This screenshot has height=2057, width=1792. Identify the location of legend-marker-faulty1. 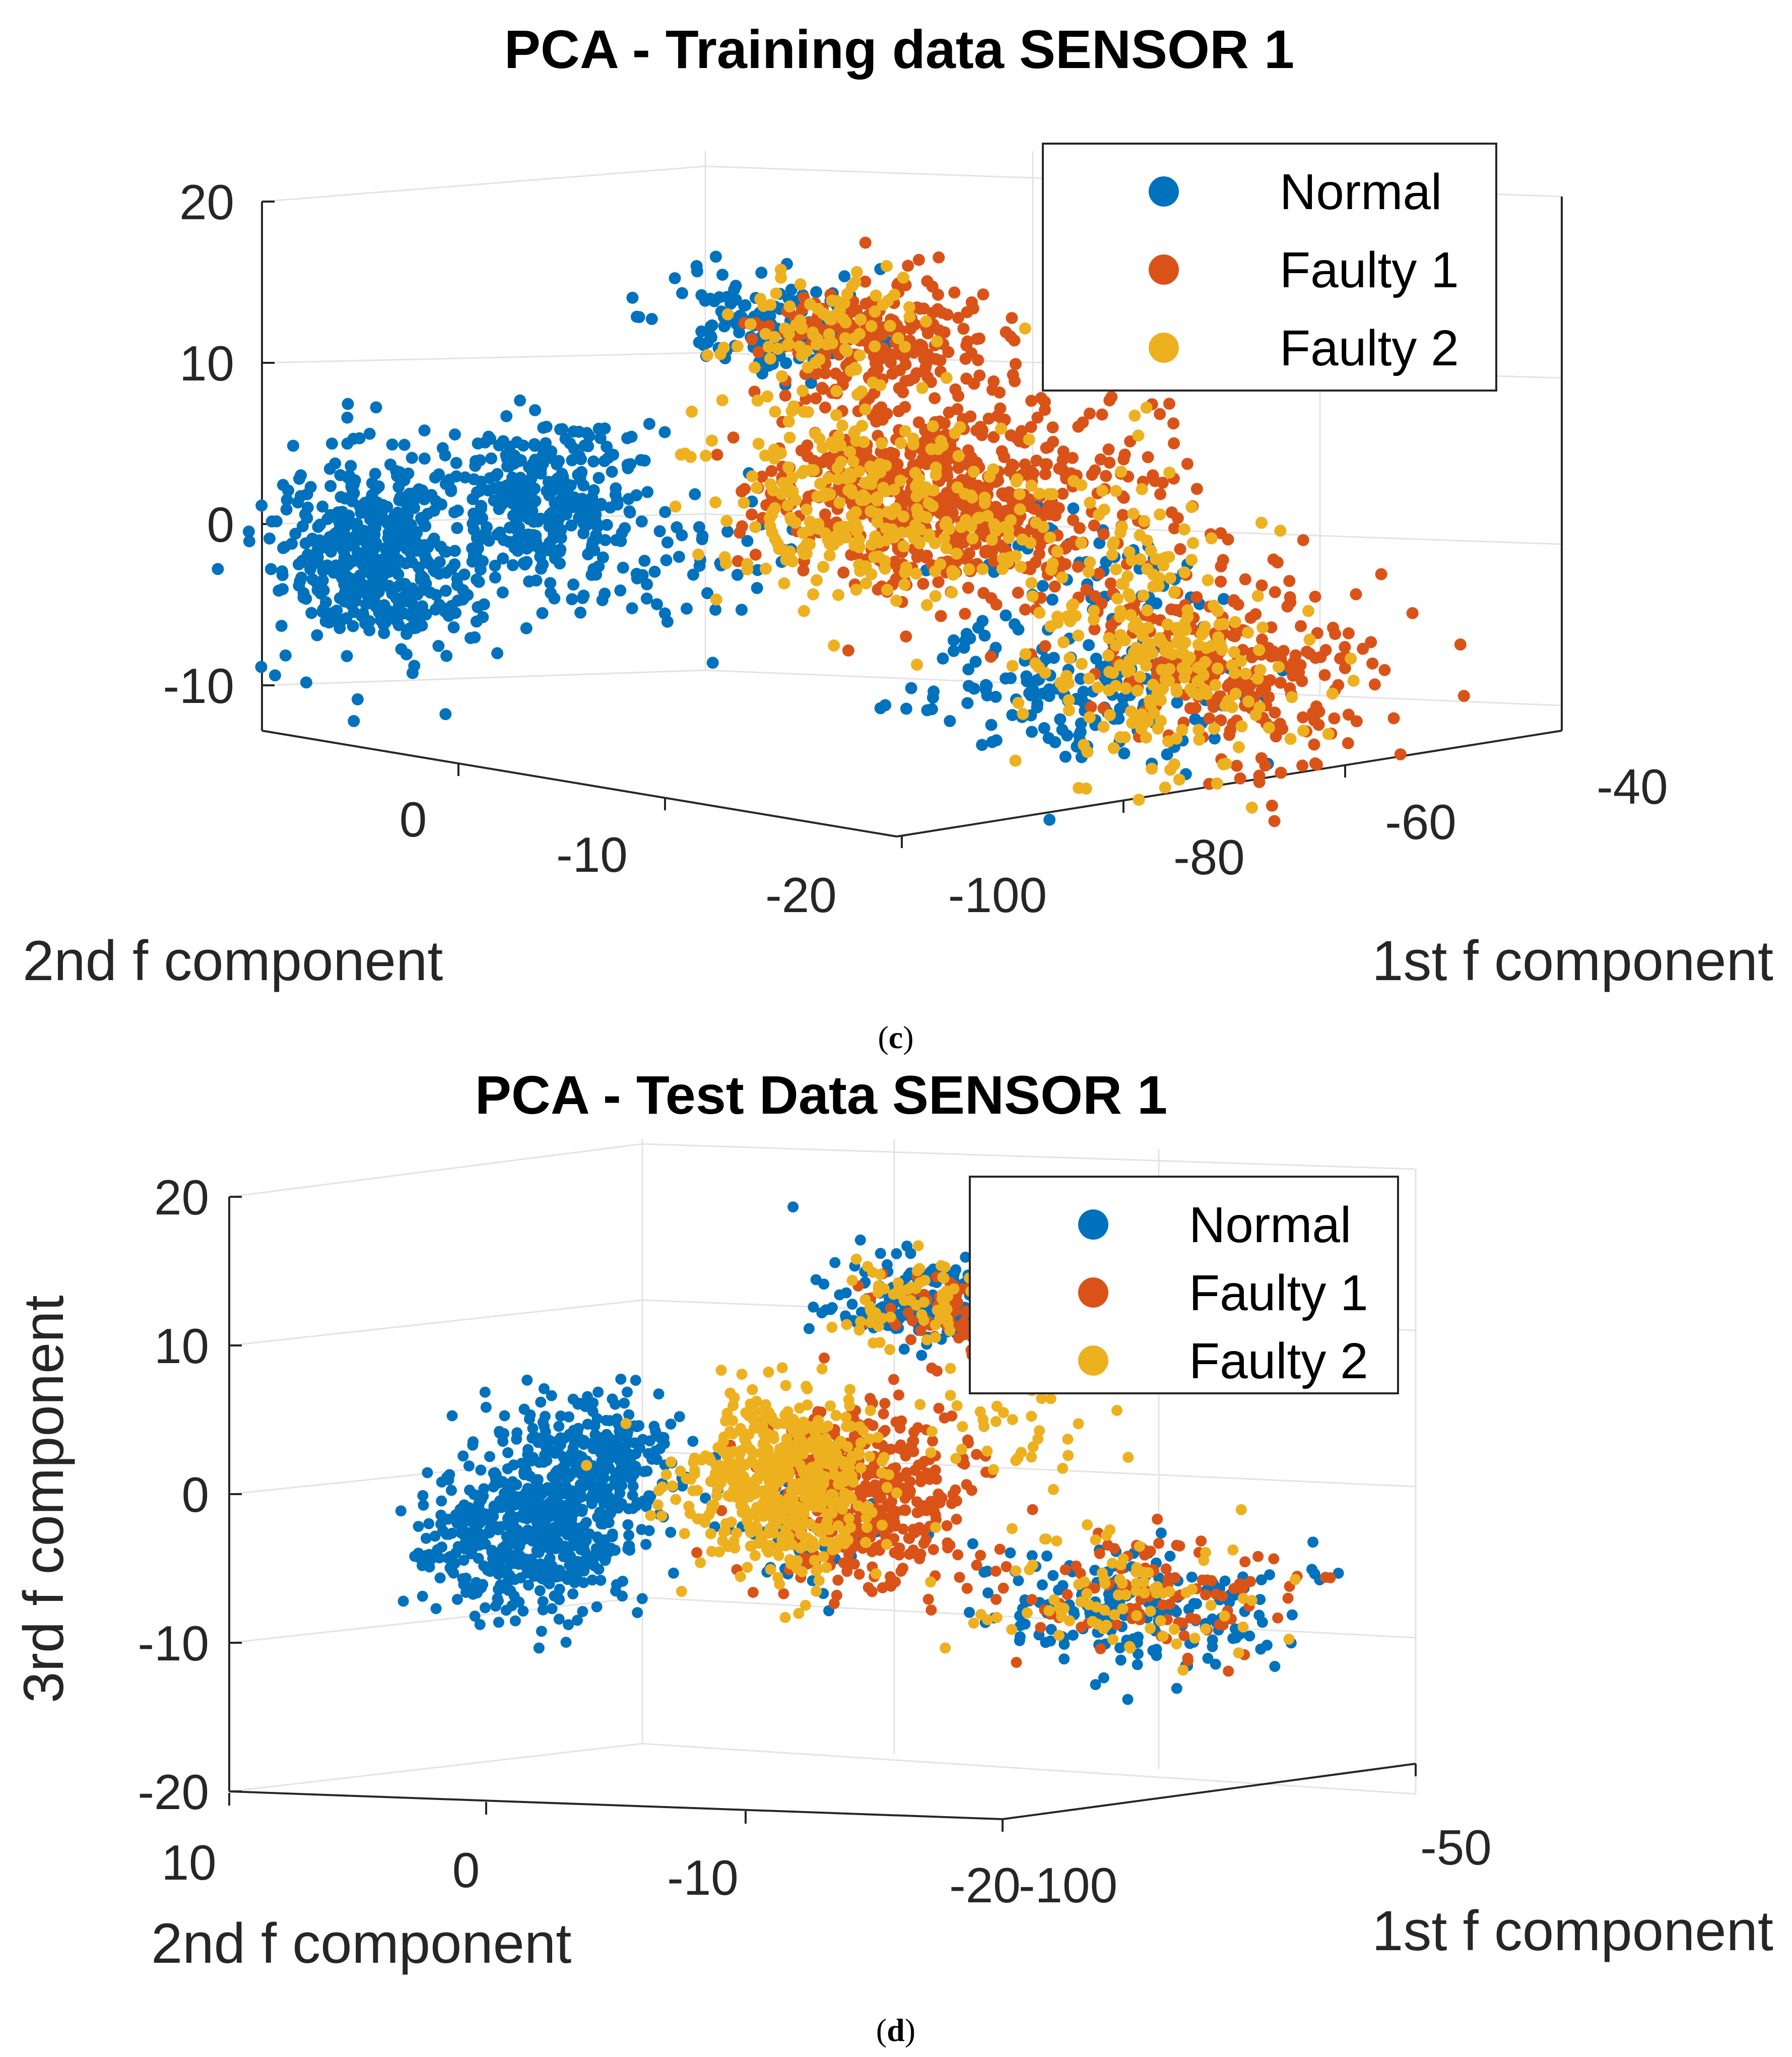
(1164, 269).